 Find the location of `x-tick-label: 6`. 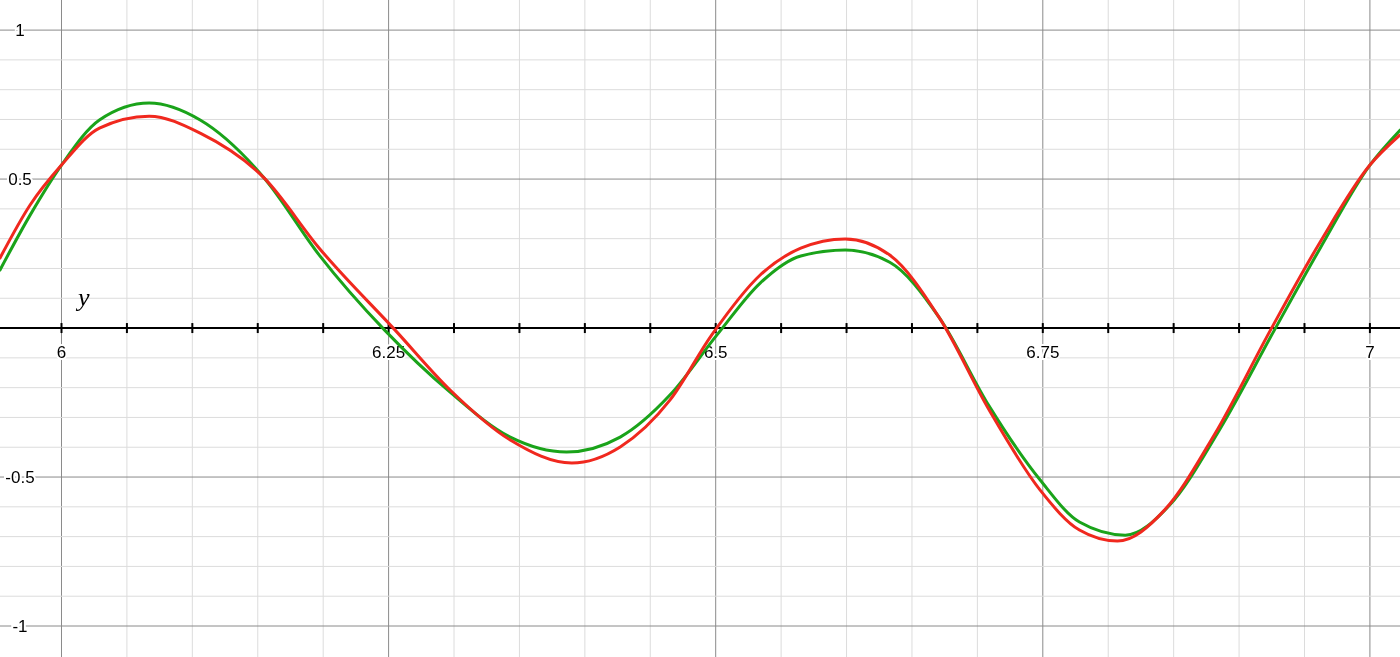

x-tick-label: 6 is located at coordinates (61, 353).